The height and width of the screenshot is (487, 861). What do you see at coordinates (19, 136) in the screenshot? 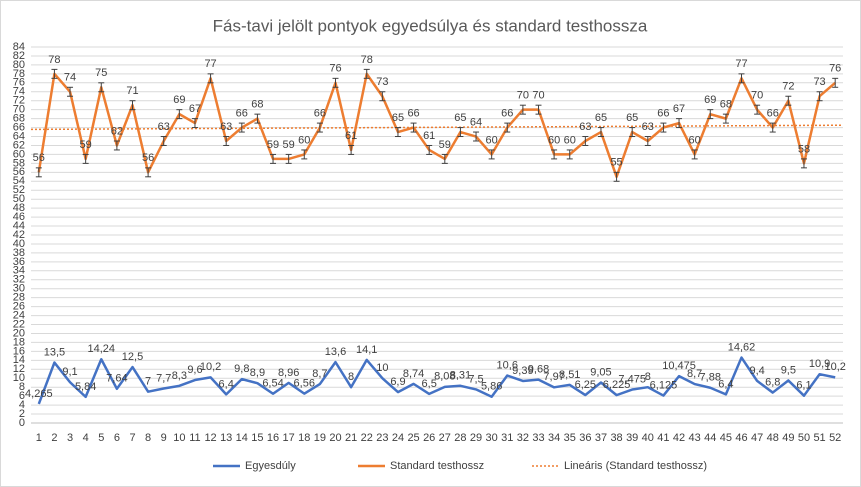
I see `y-tick-label: 64` at bounding box center [19, 136].